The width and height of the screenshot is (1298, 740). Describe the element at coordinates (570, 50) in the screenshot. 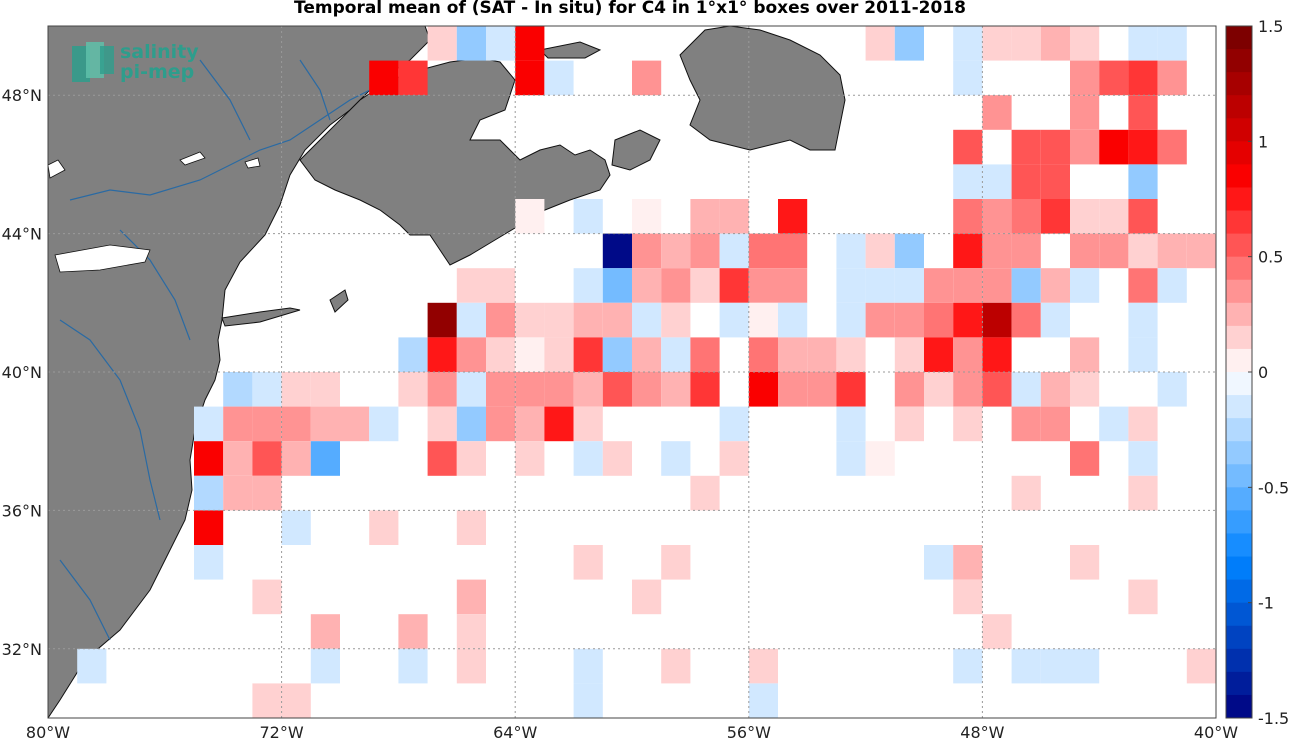

I see `land-anticosti` at that location.